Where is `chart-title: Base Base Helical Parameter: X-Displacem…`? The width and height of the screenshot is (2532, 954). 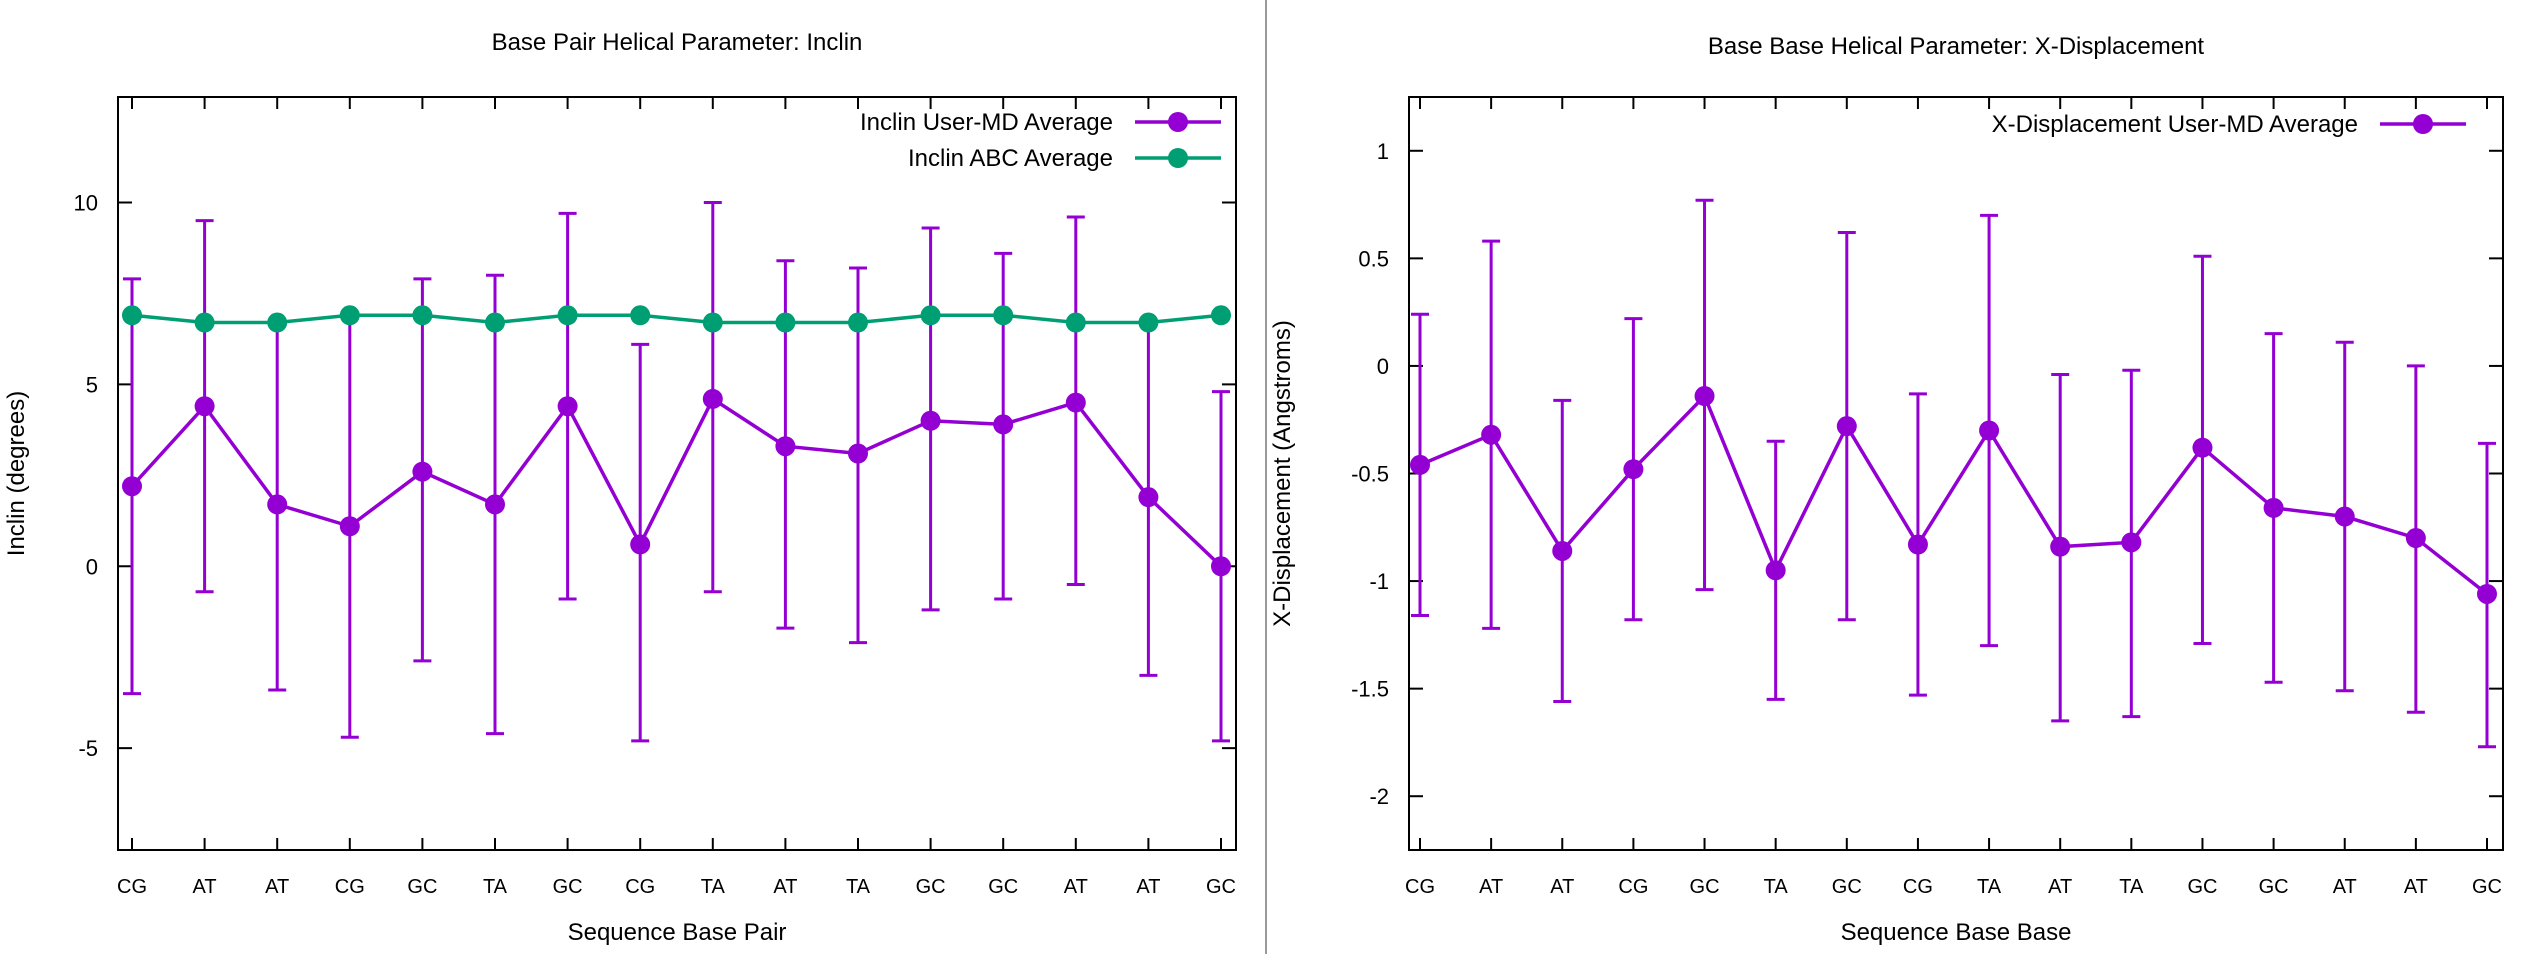 chart-title: Base Base Helical Parameter: X-Displacem… is located at coordinates (1956, 46).